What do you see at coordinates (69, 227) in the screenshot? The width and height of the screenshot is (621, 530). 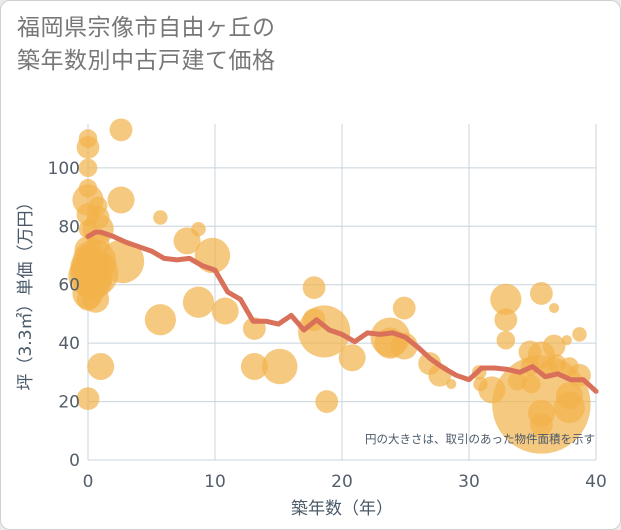 I see `y-tick-label: 80` at bounding box center [69, 227].